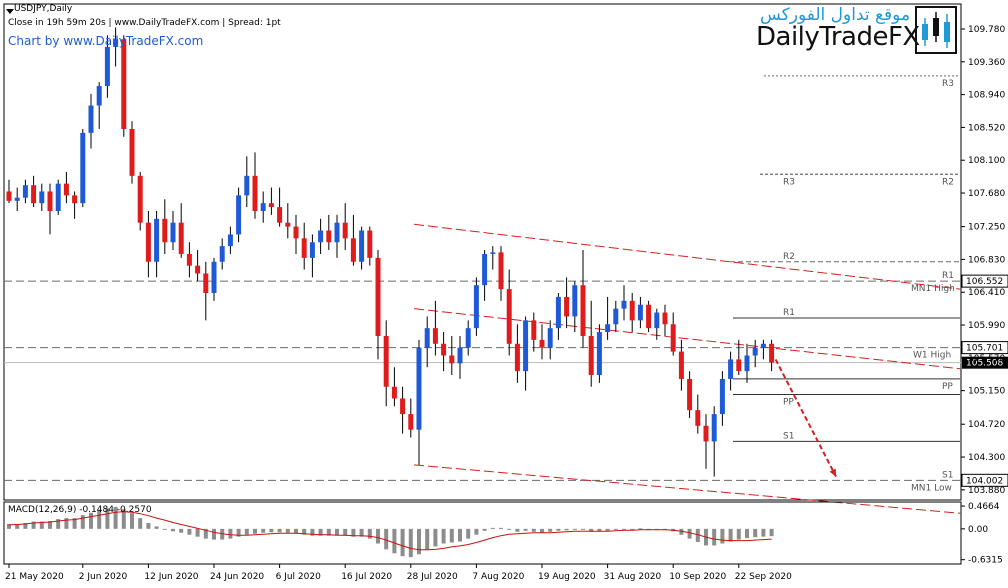 The height and width of the screenshot is (588, 1008). Describe the element at coordinates (838, 37) in the screenshot. I see `logo-text: DailyTradeFX` at that location.